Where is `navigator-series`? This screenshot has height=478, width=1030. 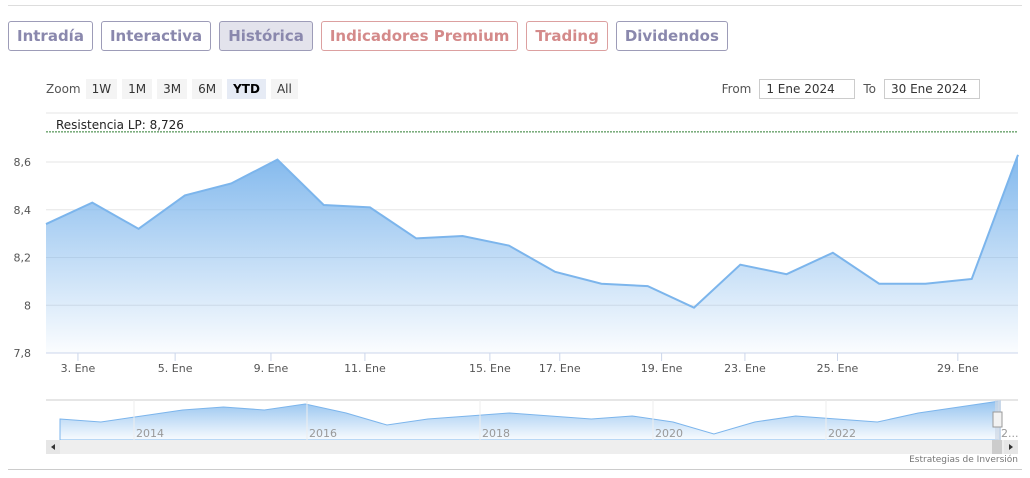
navigator-series is located at coordinates (530, 420).